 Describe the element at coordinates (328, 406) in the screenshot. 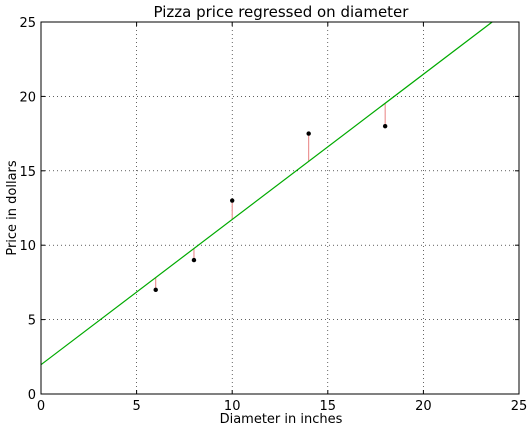

I see `x-tick-label: 15` at that location.